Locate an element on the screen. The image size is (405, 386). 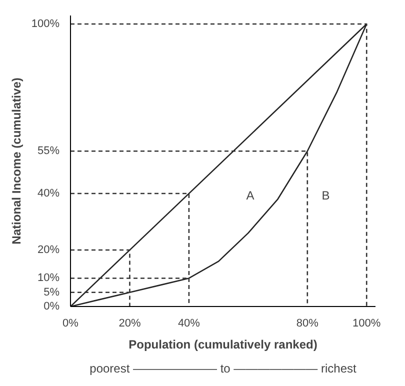
y-tick-label: 55% is located at coordinates (48, 151).